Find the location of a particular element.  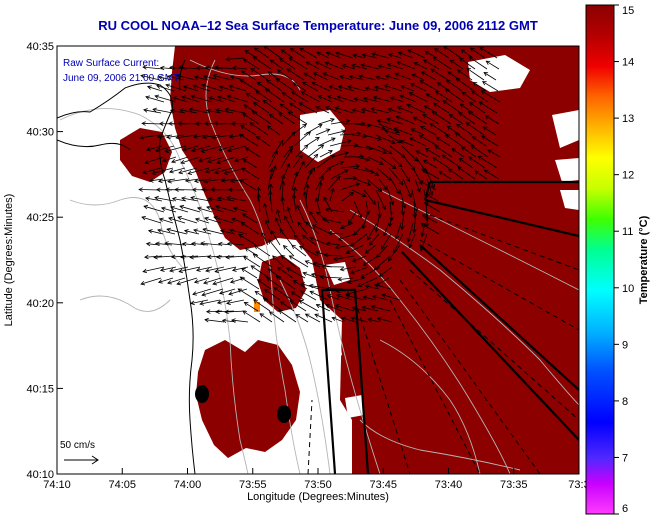

colorbar-tick-label: 6 is located at coordinates (625, 509).